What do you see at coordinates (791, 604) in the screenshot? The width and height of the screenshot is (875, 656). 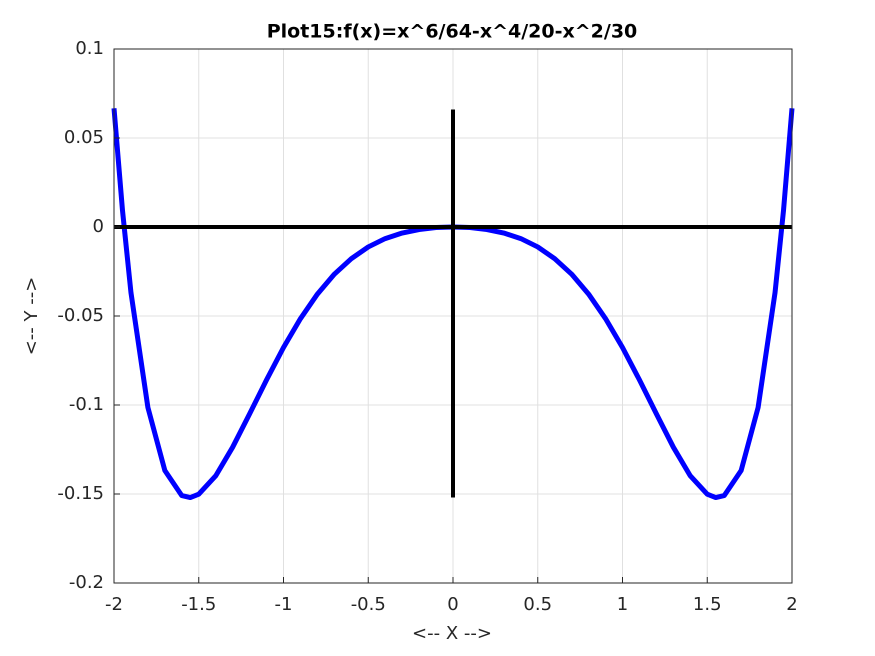 I see `x-tick-label: 2` at bounding box center [791, 604].